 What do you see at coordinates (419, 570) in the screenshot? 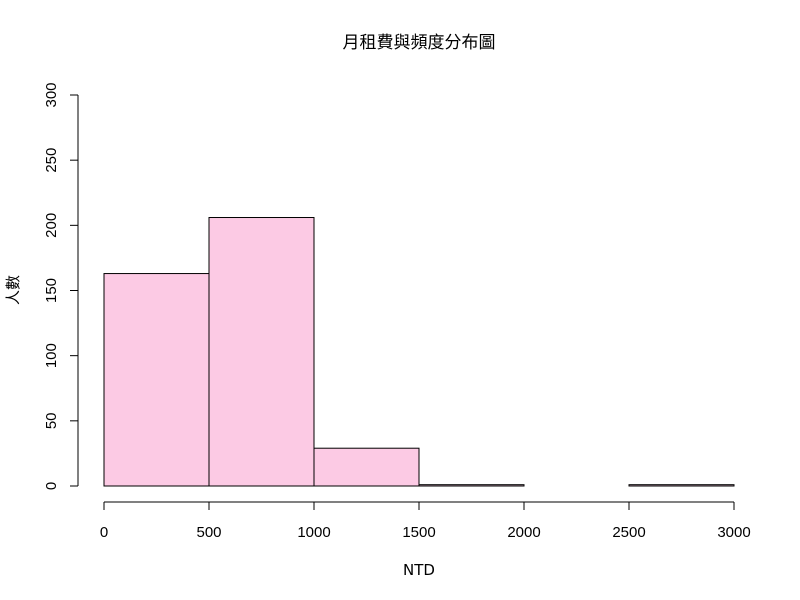
I see `x-axis-label: NTD` at bounding box center [419, 570].